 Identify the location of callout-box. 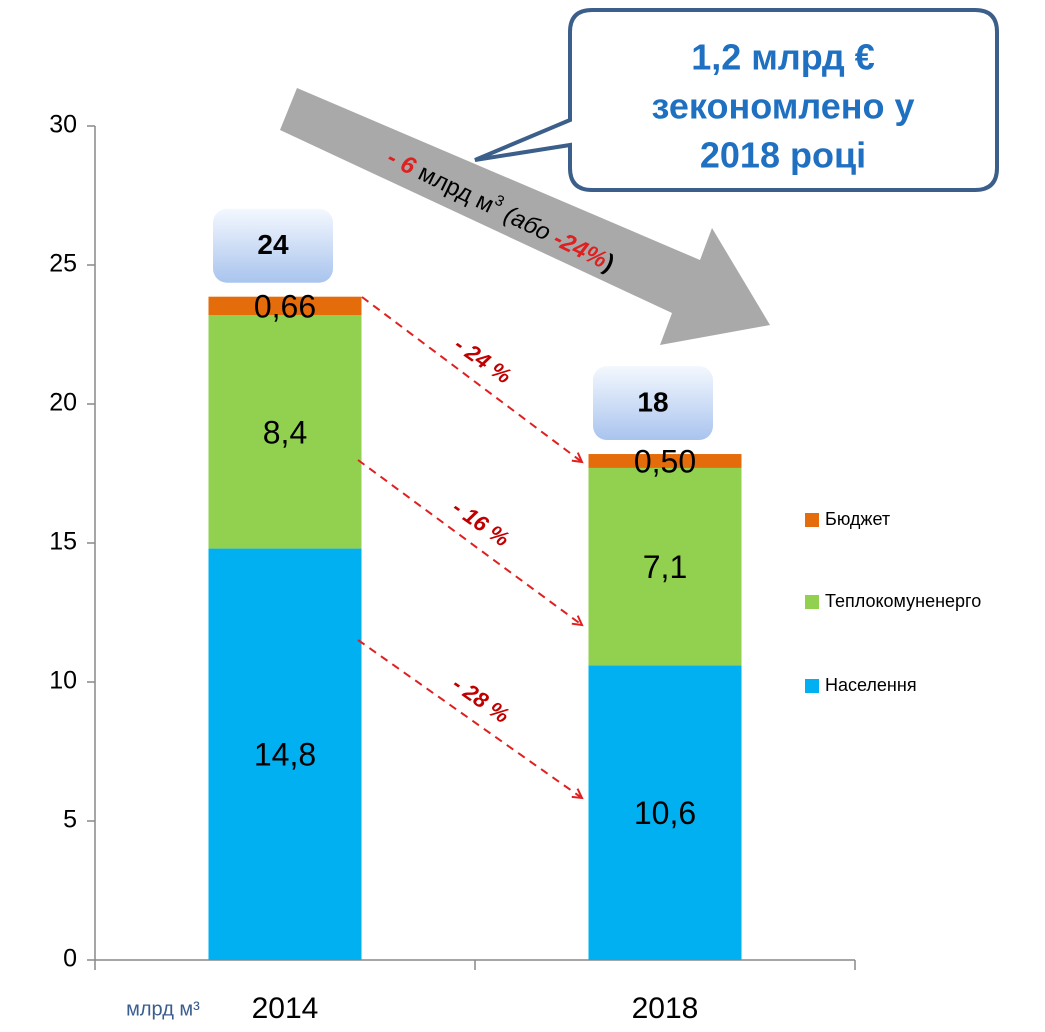
(736, 100).